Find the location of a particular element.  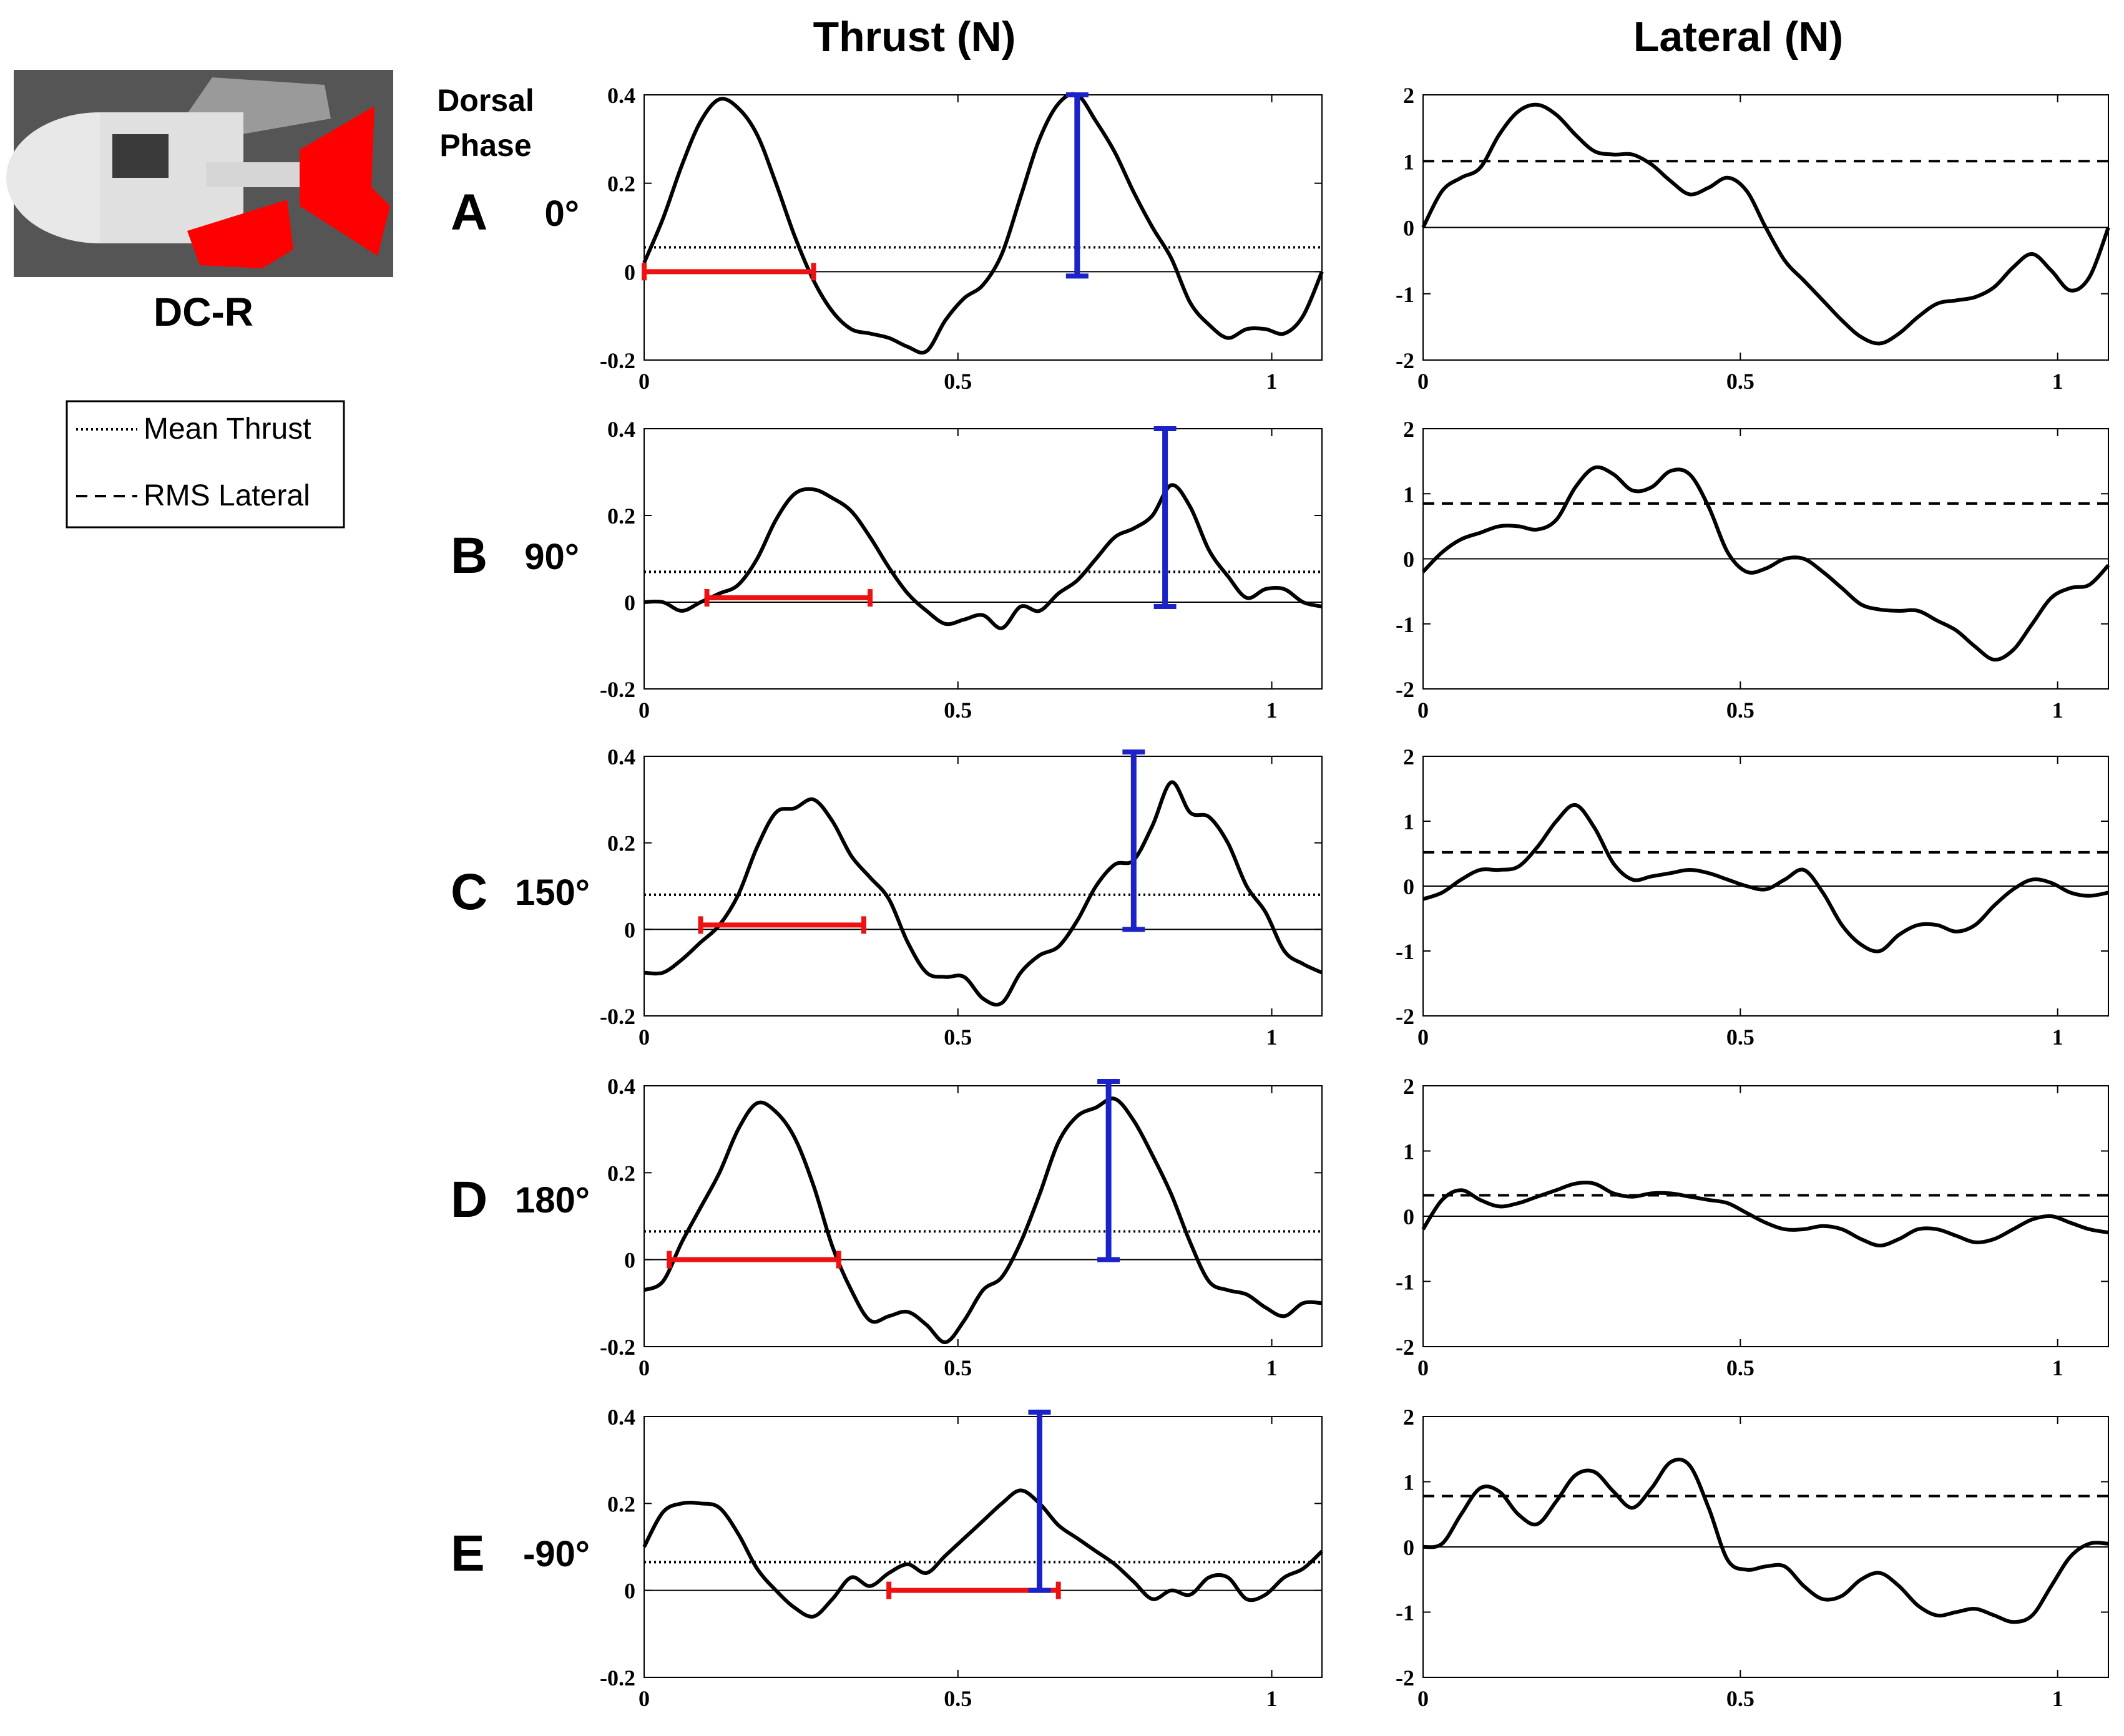

row-label-a: A is located at coordinates (469, 212).